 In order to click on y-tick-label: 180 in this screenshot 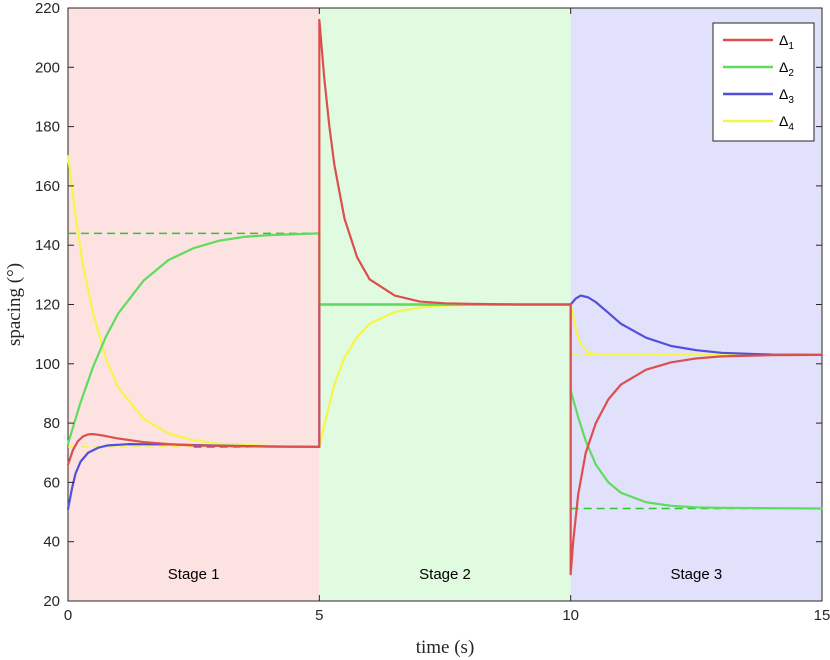, I will do `click(47, 127)`.